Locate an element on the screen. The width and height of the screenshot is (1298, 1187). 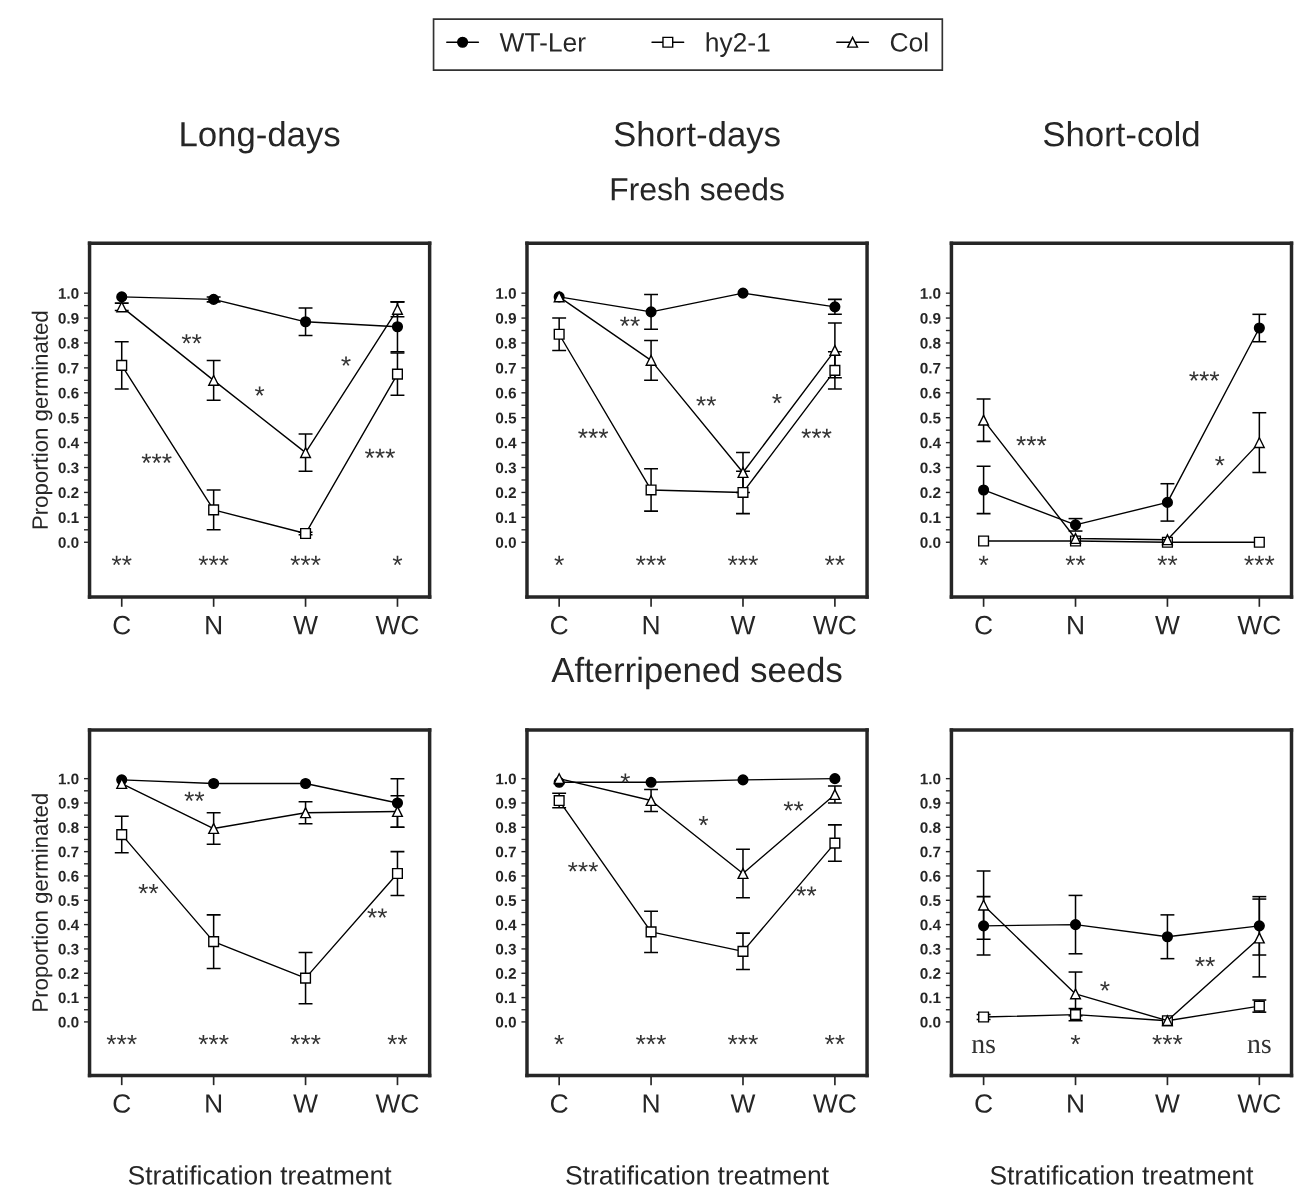
legend-label: hy2-1 is located at coordinates (738, 44).